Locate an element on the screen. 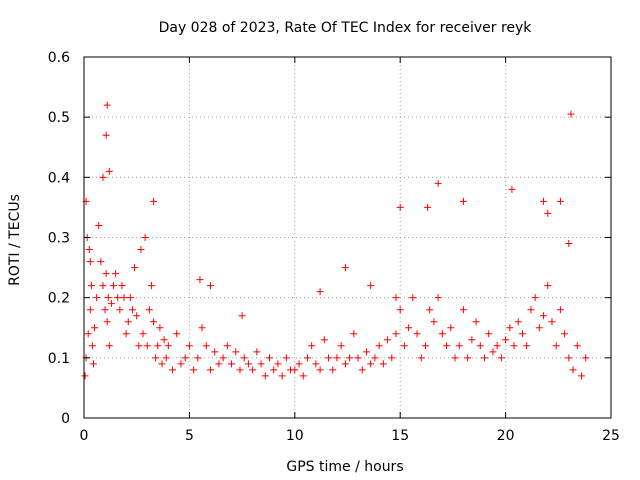  x-tick-label: 15 is located at coordinates (400, 436).